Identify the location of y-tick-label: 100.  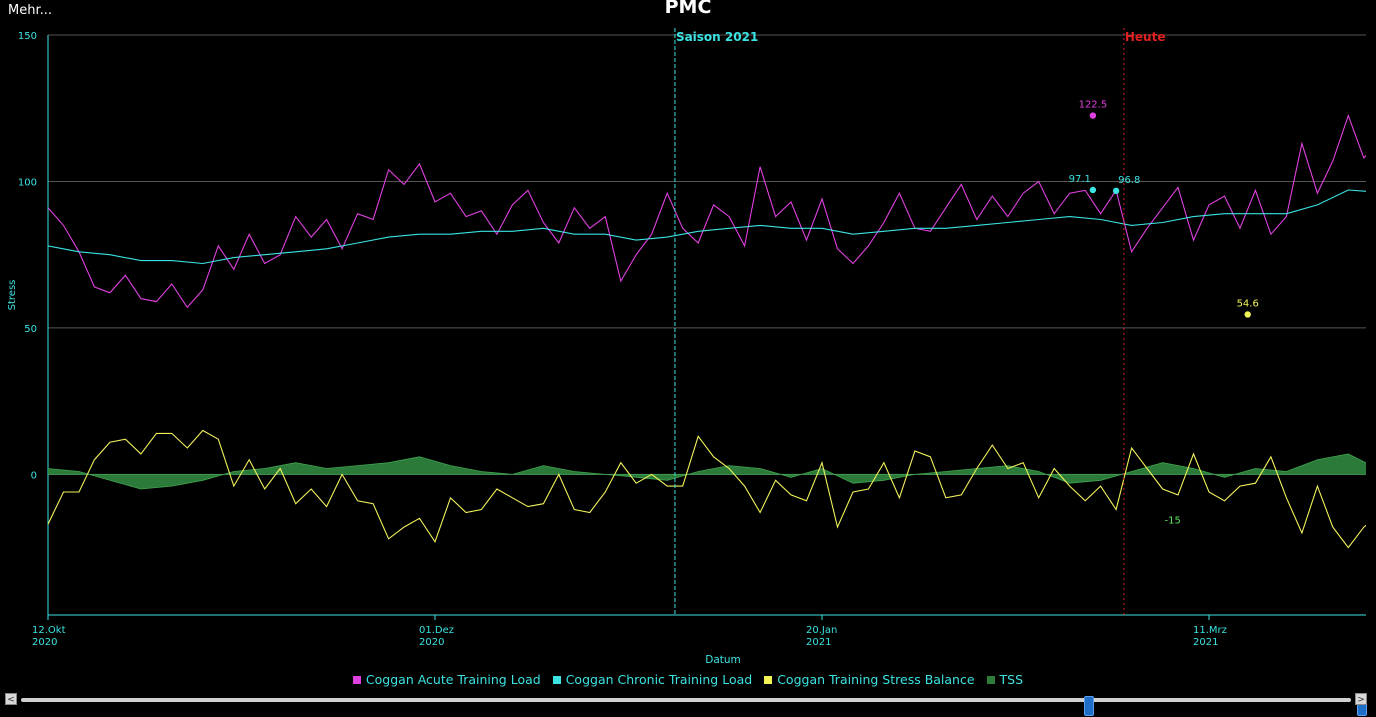
(27, 182).